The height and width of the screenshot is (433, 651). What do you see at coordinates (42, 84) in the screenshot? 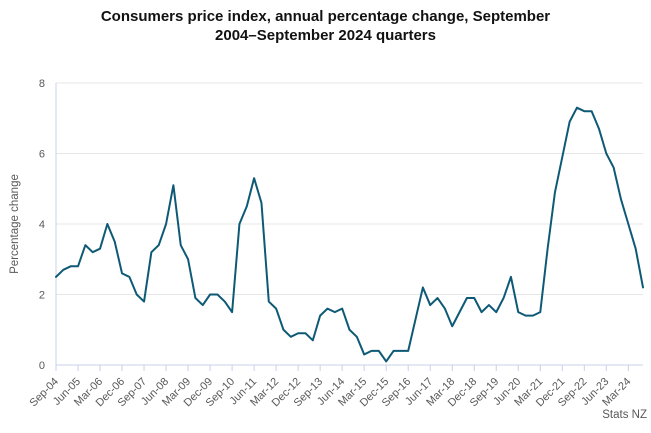
I see `y-tick-label: 8` at bounding box center [42, 84].